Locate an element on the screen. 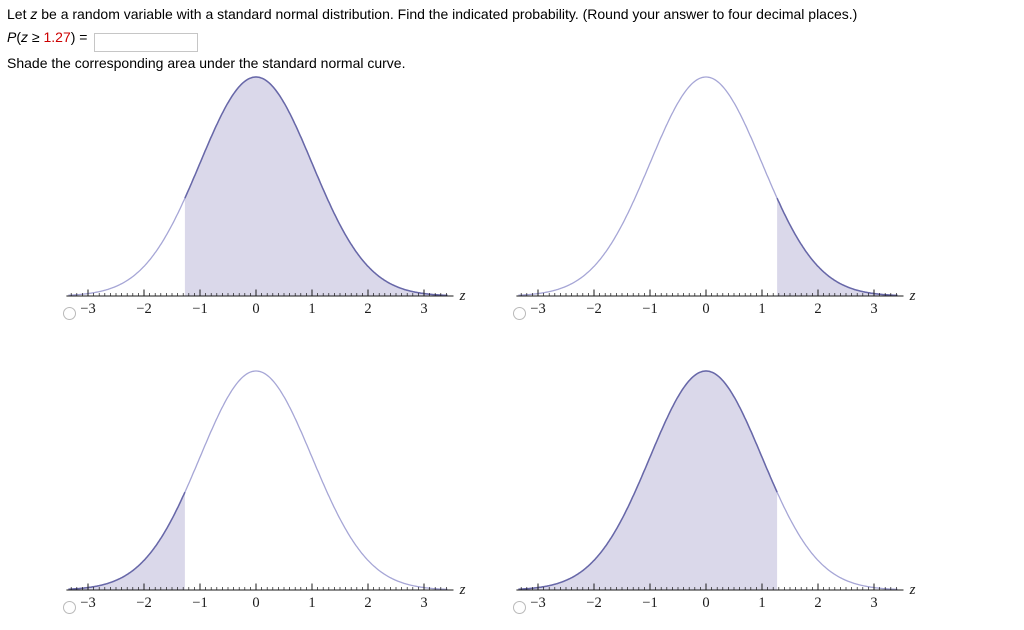 This screenshot has height=630, width=1024. probability-expression: P(z ≥ 1.27) = is located at coordinates (103, 40).